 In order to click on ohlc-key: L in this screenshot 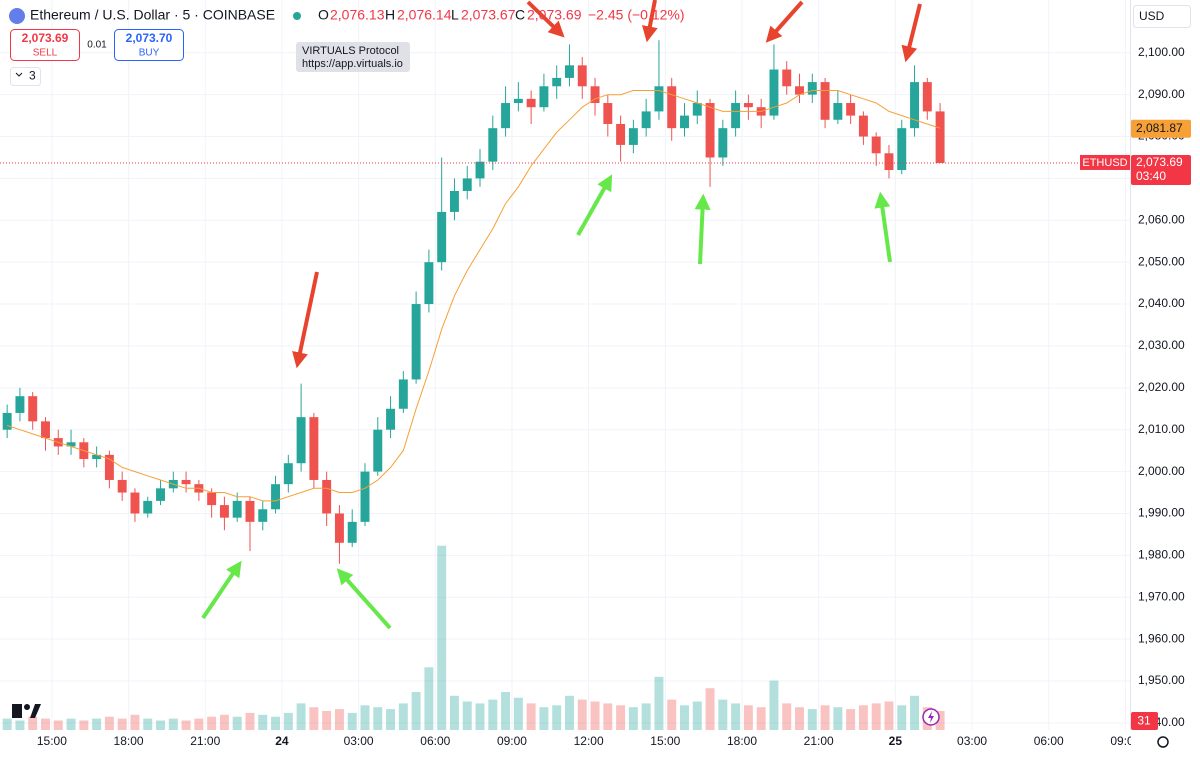, I will do `click(455, 15)`.